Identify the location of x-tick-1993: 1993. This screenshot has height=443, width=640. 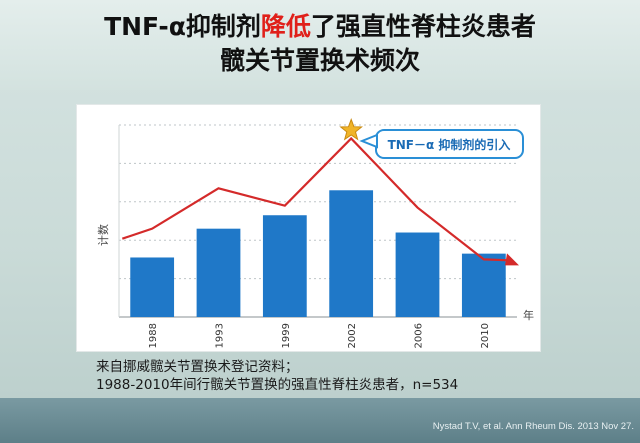
(220, 335).